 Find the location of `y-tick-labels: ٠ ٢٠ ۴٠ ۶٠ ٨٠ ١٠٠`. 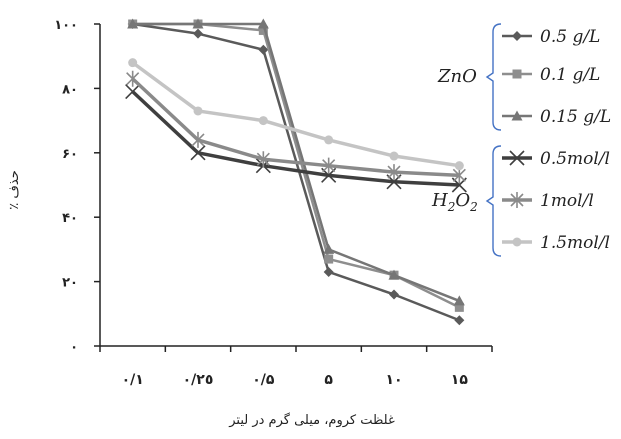

y-tick-labels: ٠ ٢٠ ۴٠ ۶٠ ٨٠ ١٠٠ is located at coordinates (77, 186).